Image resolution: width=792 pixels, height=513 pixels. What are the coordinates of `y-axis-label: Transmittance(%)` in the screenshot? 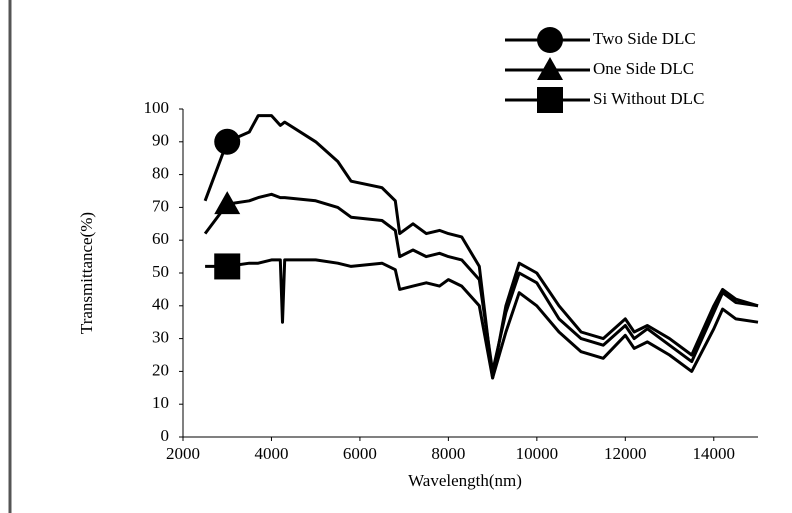 It's located at (86, 273).